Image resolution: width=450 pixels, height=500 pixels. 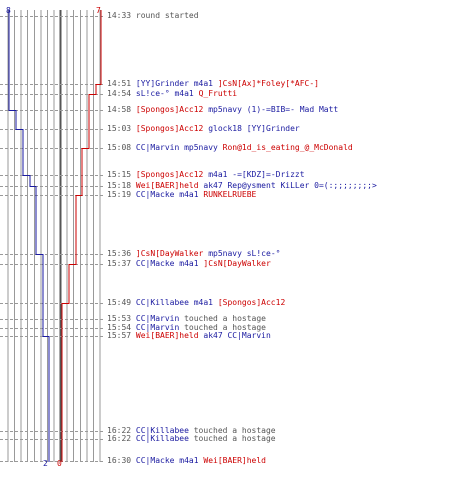 What do you see at coordinates (119, 194) in the screenshot?
I see `event-time: 15:19` at bounding box center [119, 194].